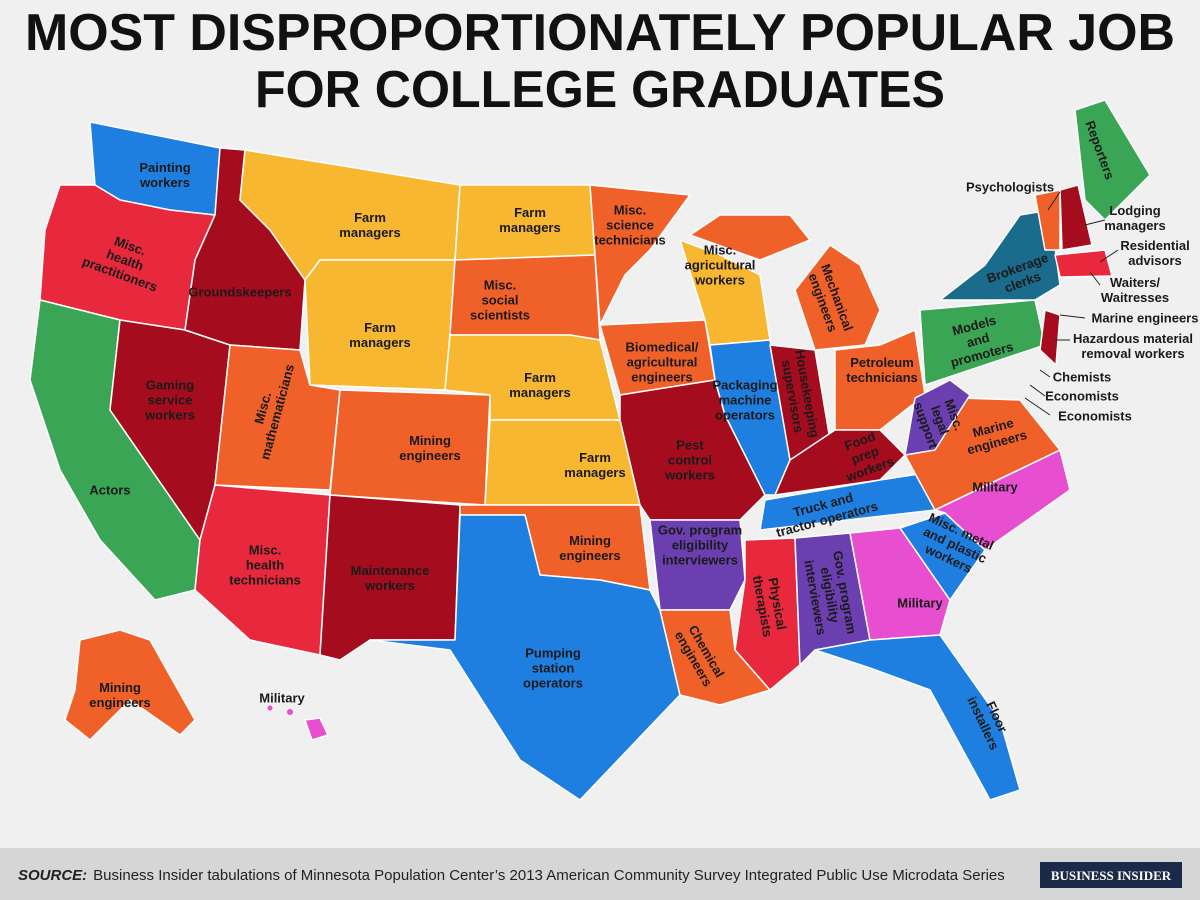 This screenshot has width=1200, height=900. I want to click on label-text: Waiters/Waitresses, so click(1135, 290).